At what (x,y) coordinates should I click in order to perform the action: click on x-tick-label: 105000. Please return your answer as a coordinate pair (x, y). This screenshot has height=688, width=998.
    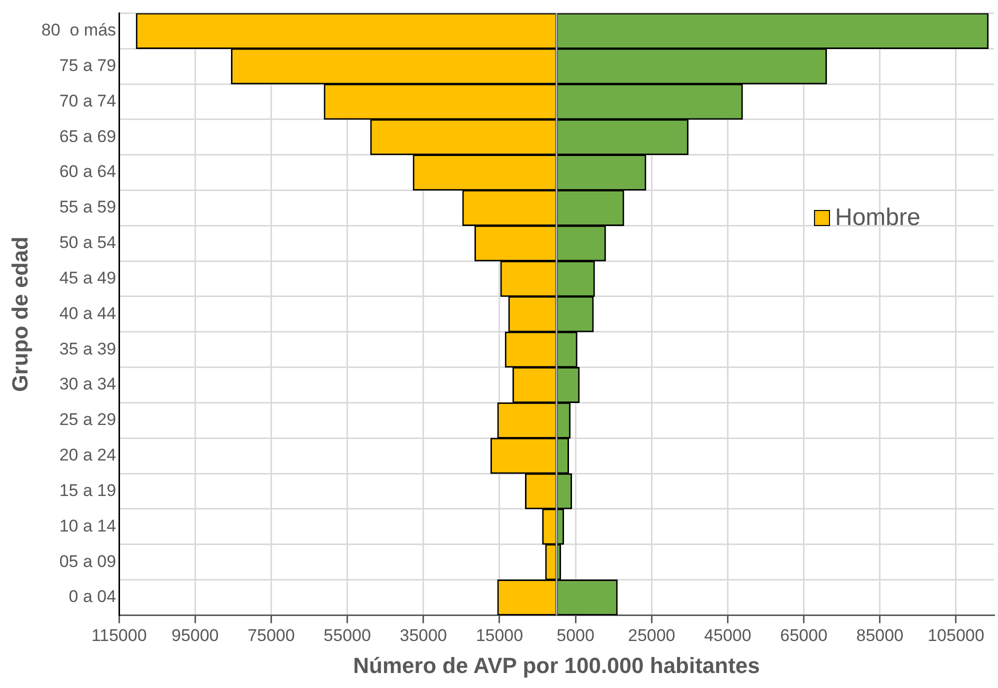
    Looking at the image, I should click on (956, 636).